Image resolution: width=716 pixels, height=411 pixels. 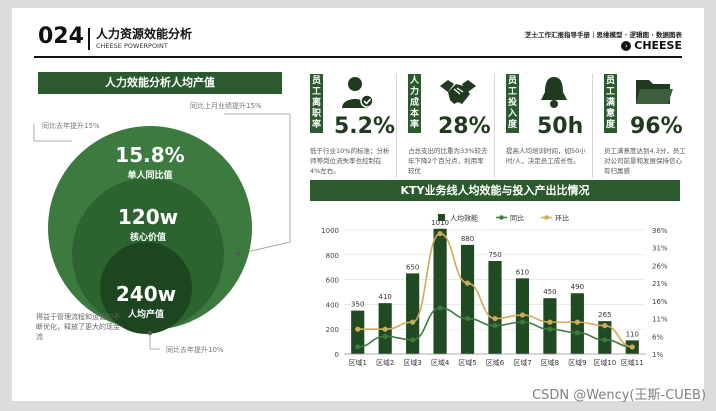 I want to click on inner-circle, so click(x=146, y=288).